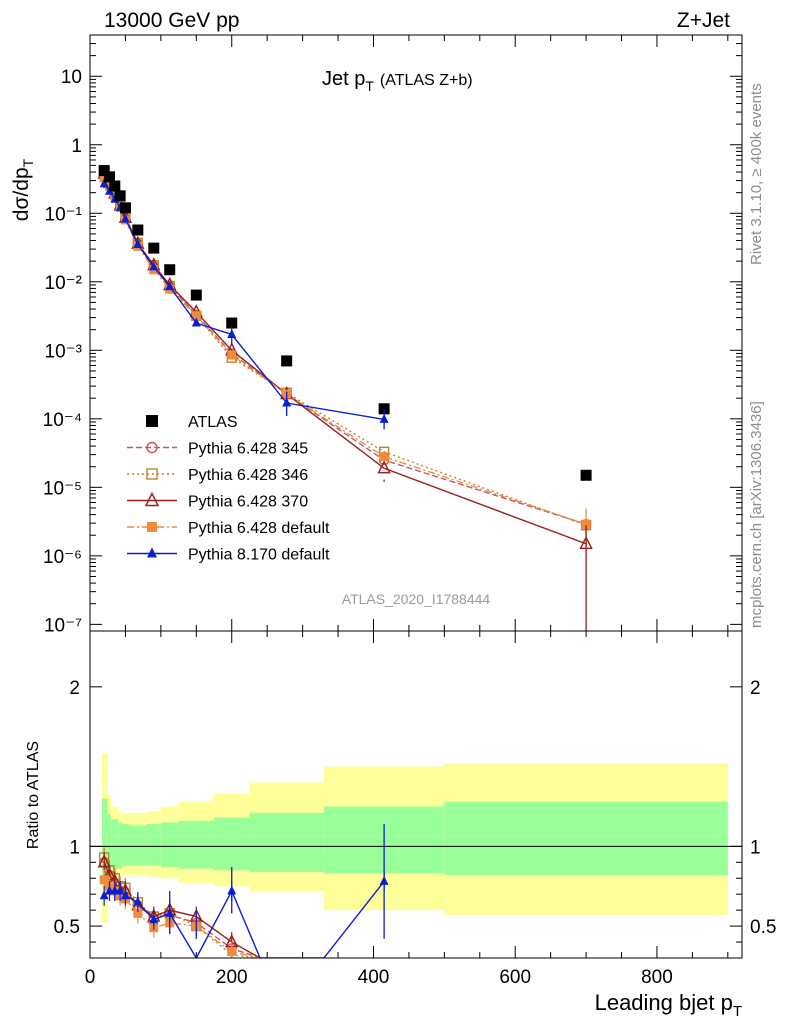 This screenshot has width=786, height=1024. Describe the element at coordinates (67, 927) in the screenshot. I see `ratio-y-tick-label-left: 0.5` at that location.